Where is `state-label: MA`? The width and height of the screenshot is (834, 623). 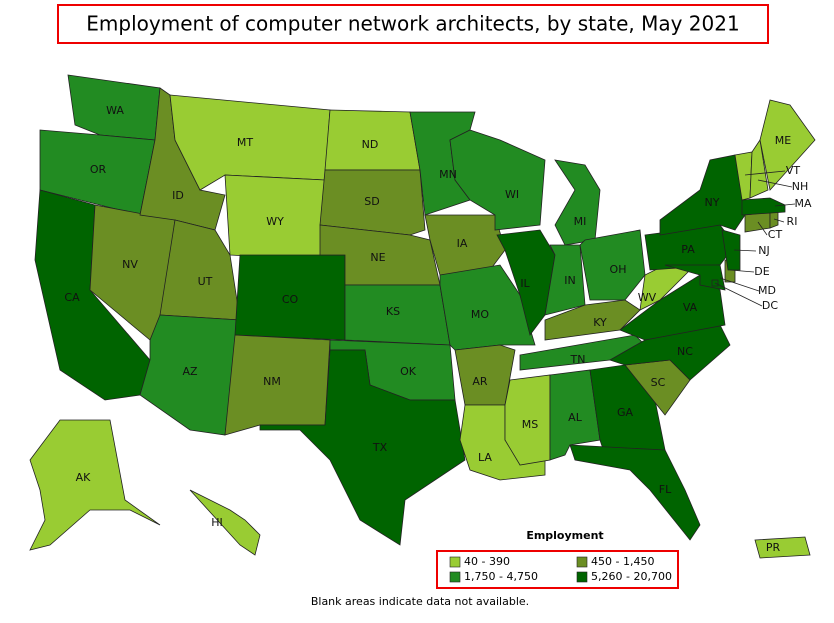
state-label: MA is located at coordinates (802, 203).